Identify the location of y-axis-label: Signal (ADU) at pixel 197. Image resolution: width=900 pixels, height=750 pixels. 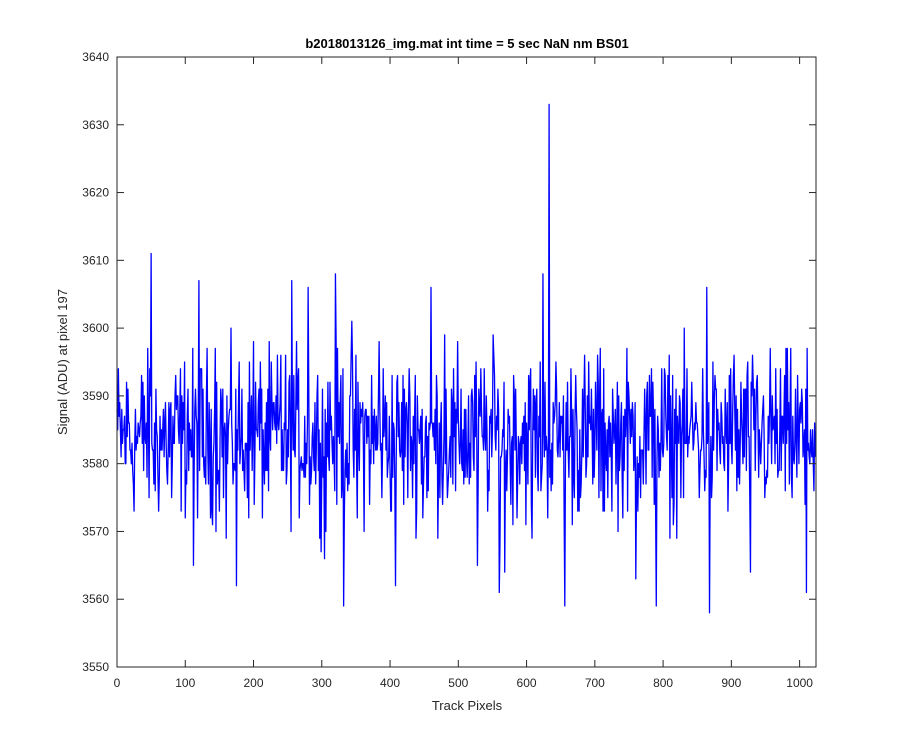
(62, 362).